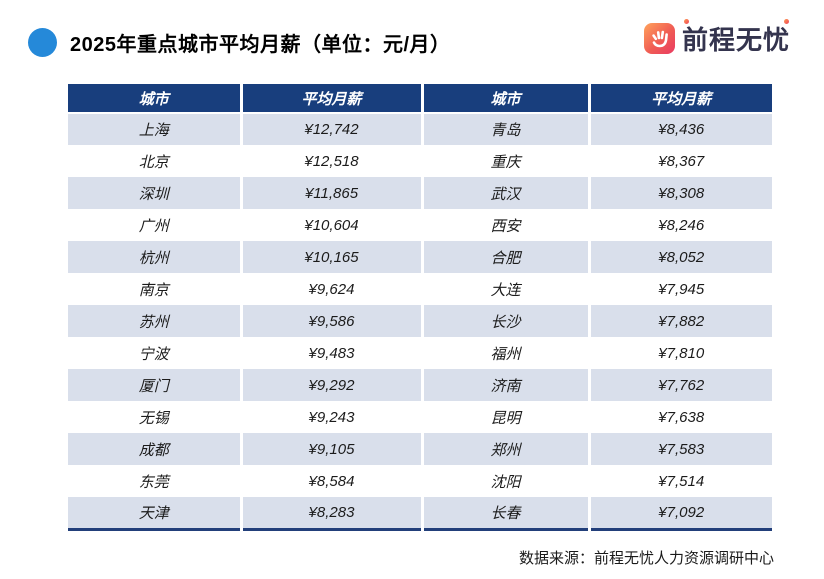  I want to click on city-cell: 大连, so click(506, 289).